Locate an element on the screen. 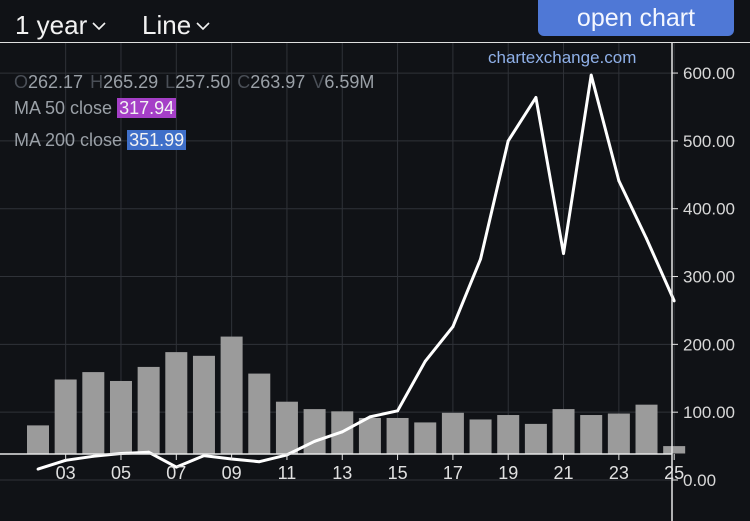  x-tick-label: 07 is located at coordinates (176, 473).